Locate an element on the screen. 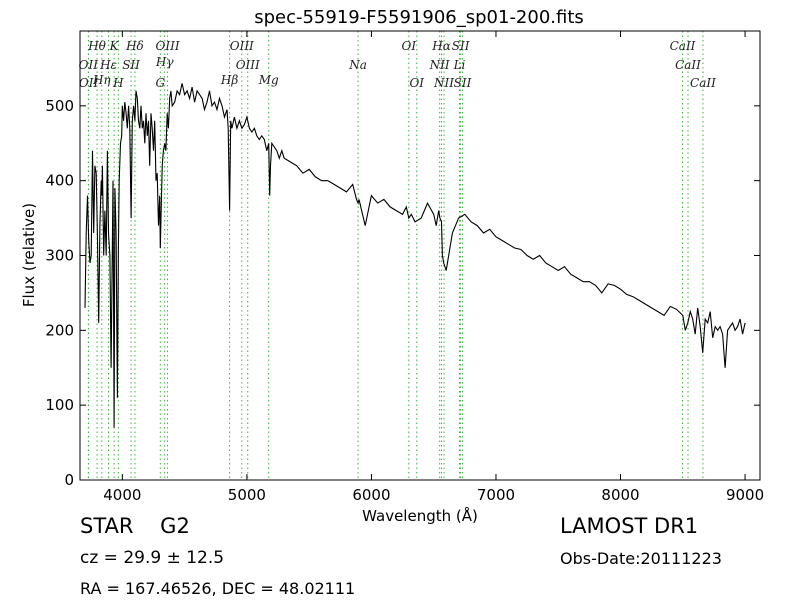 The width and height of the screenshot is (800, 600). coordinates-label: RA = 167.46526, DEC = 48.02111 is located at coordinates (218, 588).